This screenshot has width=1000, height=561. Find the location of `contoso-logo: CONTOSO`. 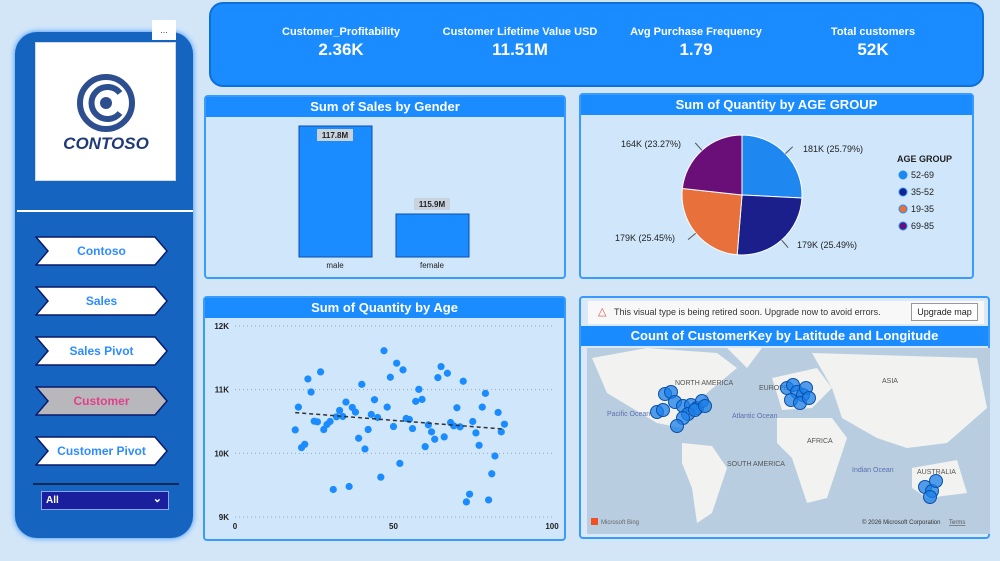

contoso-logo: CONTOSO is located at coordinates (105, 111).